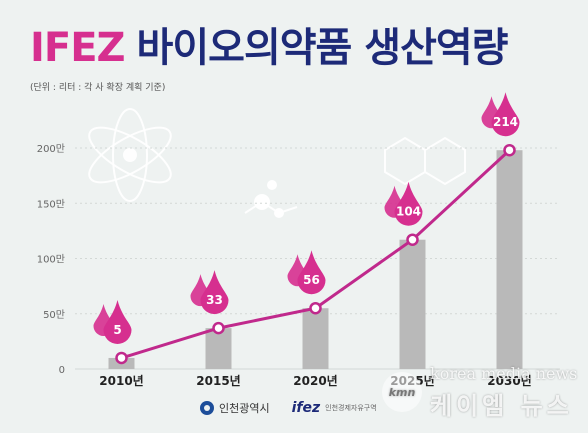 The width and height of the screenshot is (588, 433). Describe the element at coordinates (509, 381) in the screenshot. I see `x-tick-label: 2030년` at that location.